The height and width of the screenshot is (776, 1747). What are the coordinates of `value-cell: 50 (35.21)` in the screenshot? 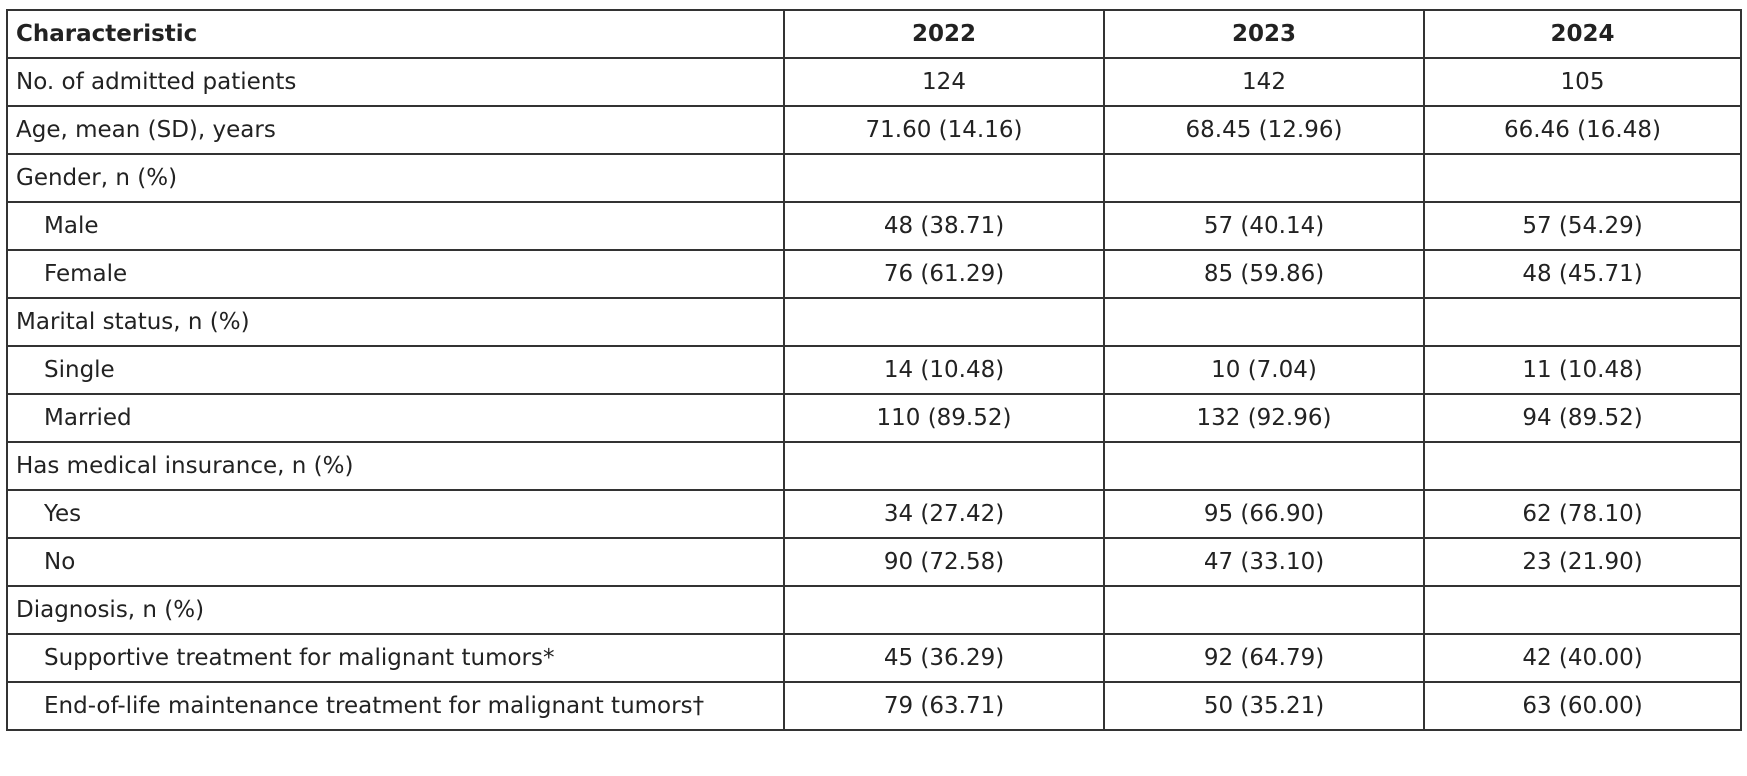 It's located at (1264, 706).